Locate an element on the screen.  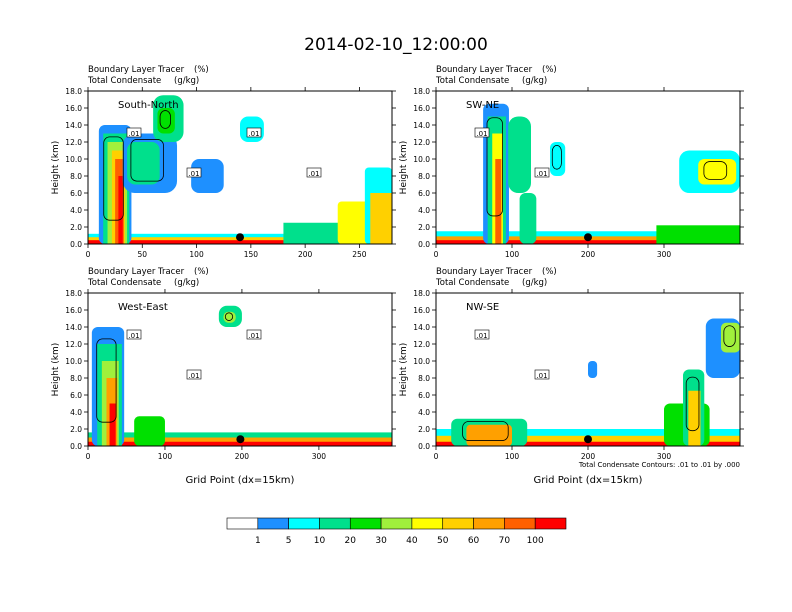
y-tick-label: 6.0 is located at coordinates (76, 395).